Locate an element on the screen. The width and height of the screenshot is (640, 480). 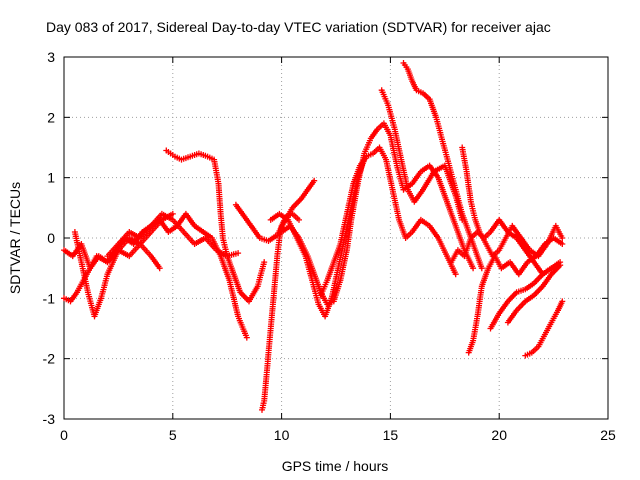
y-tick-label: 3 is located at coordinates (51, 57).